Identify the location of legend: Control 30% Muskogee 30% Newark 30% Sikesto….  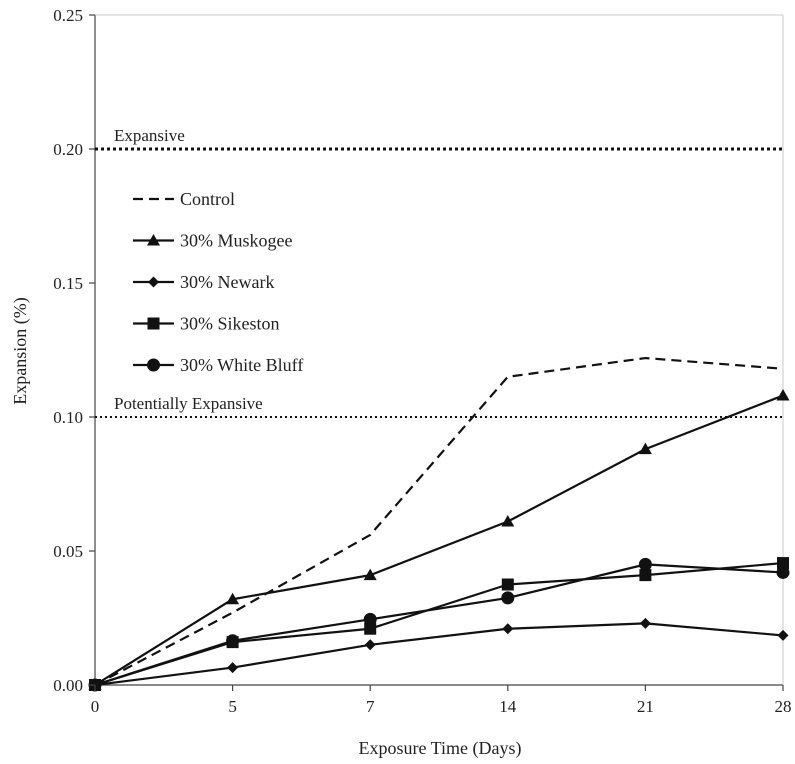
(218, 282).